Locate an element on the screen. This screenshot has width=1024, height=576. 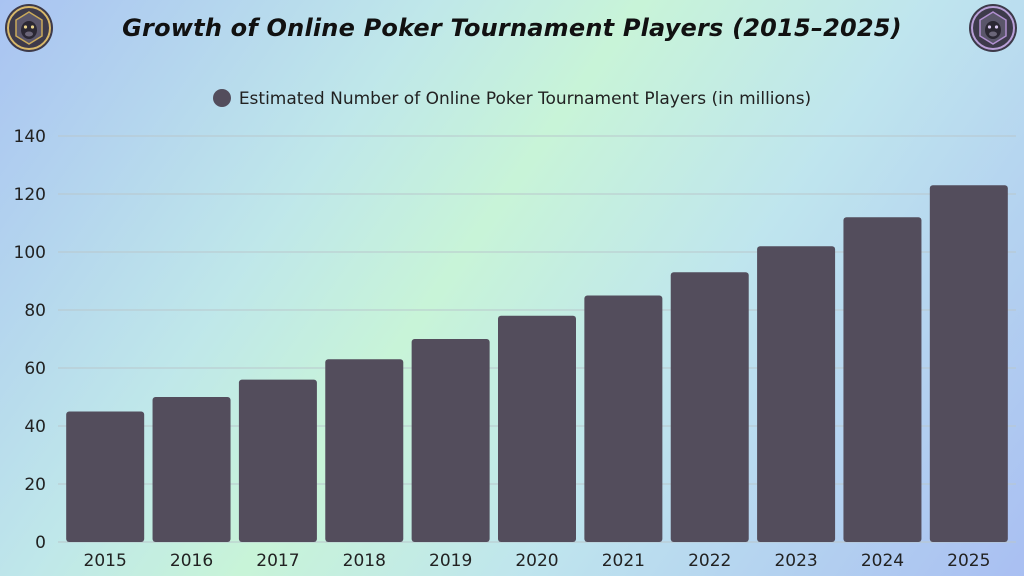
bar-2019 is located at coordinates (450, 440).